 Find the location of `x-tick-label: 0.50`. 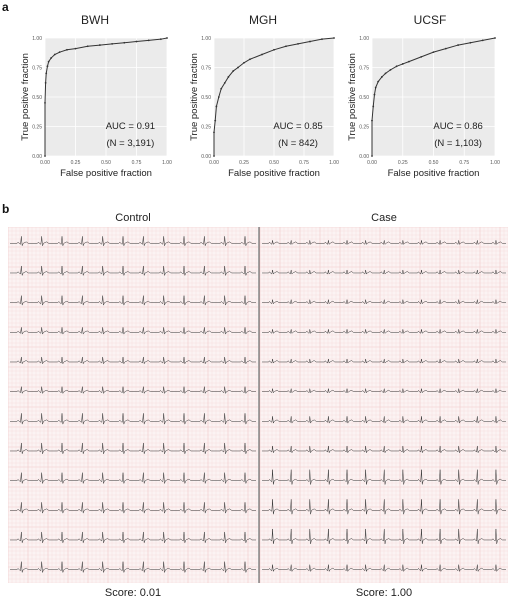

x-tick-label: 0.50 is located at coordinates (106, 163).